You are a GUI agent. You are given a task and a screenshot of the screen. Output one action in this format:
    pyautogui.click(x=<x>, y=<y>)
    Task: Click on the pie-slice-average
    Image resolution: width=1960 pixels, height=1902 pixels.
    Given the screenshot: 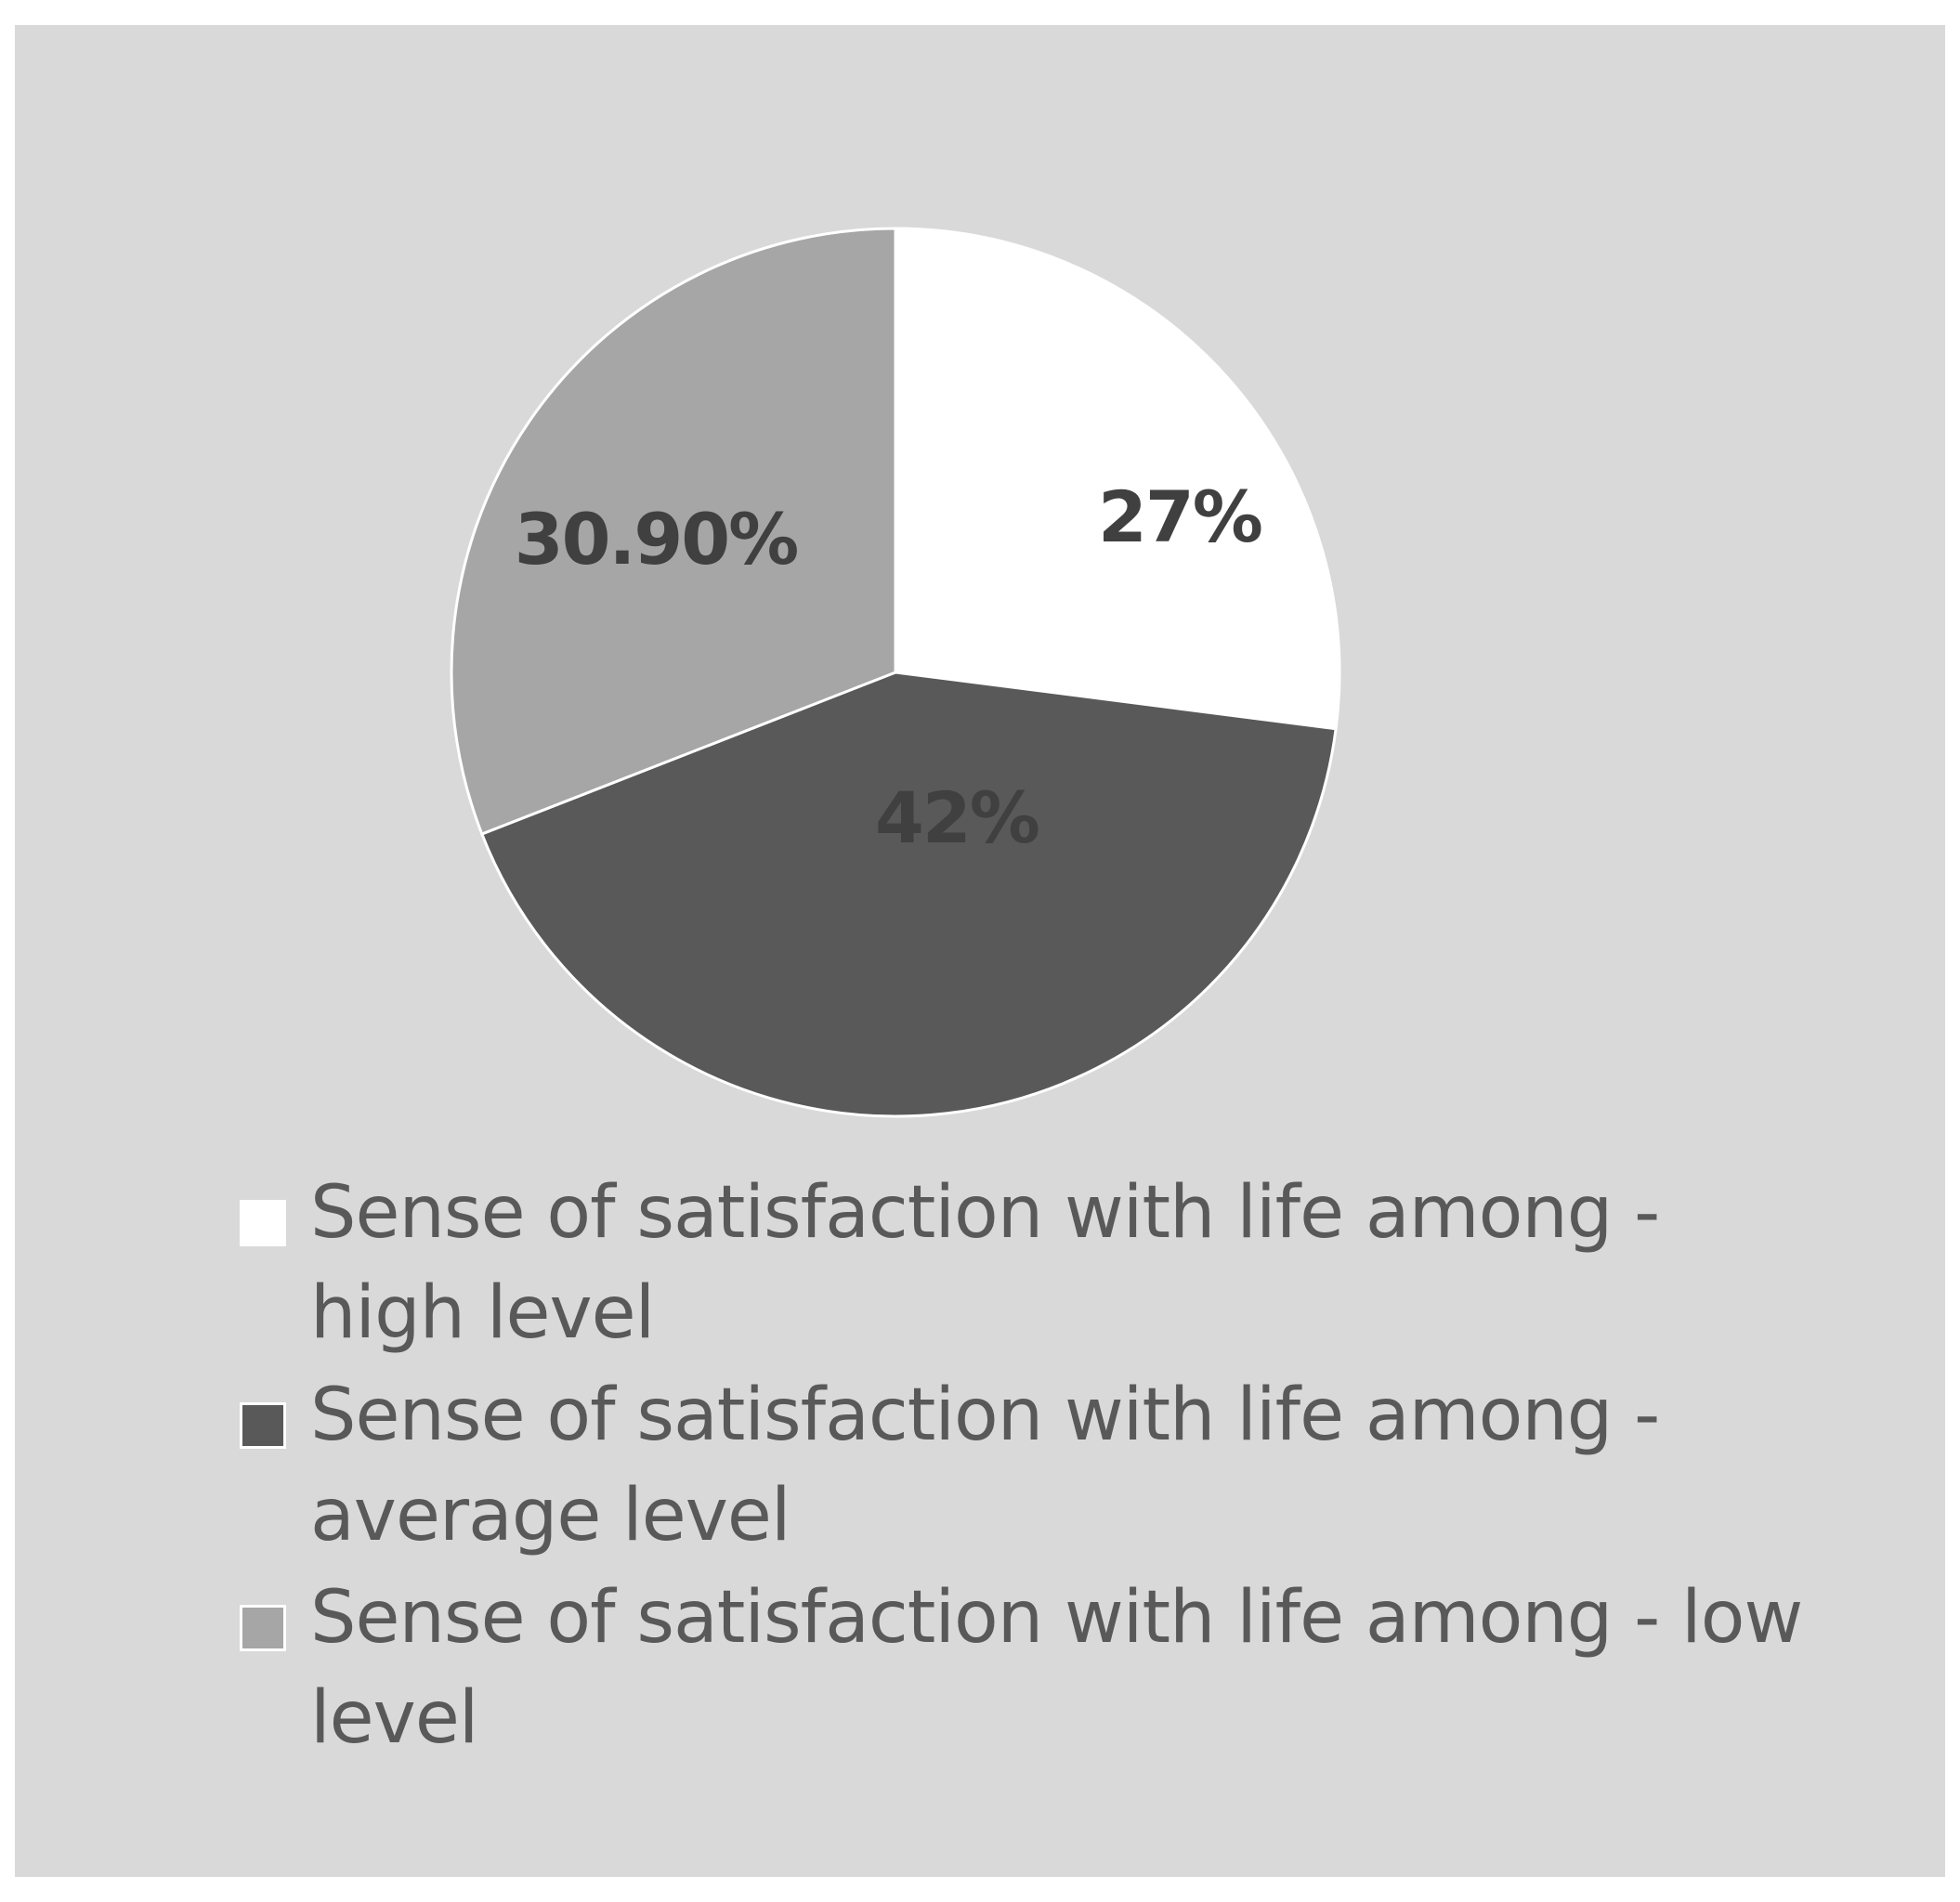 What is the action you would take?
    pyautogui.click(x=908, y=894)
    